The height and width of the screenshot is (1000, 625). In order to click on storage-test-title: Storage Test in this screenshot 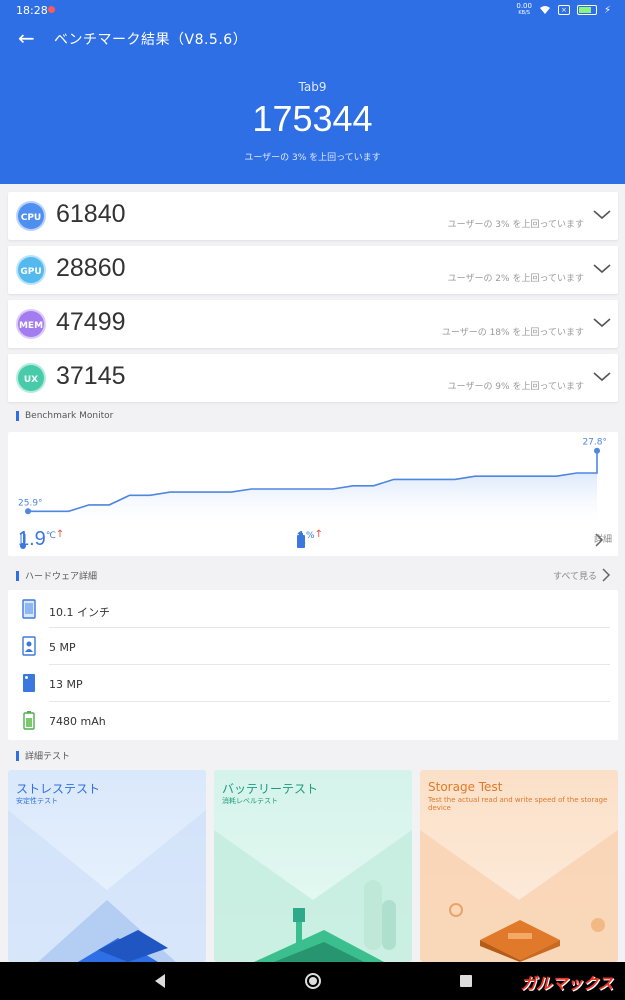, I will do `click(465, 787)`.